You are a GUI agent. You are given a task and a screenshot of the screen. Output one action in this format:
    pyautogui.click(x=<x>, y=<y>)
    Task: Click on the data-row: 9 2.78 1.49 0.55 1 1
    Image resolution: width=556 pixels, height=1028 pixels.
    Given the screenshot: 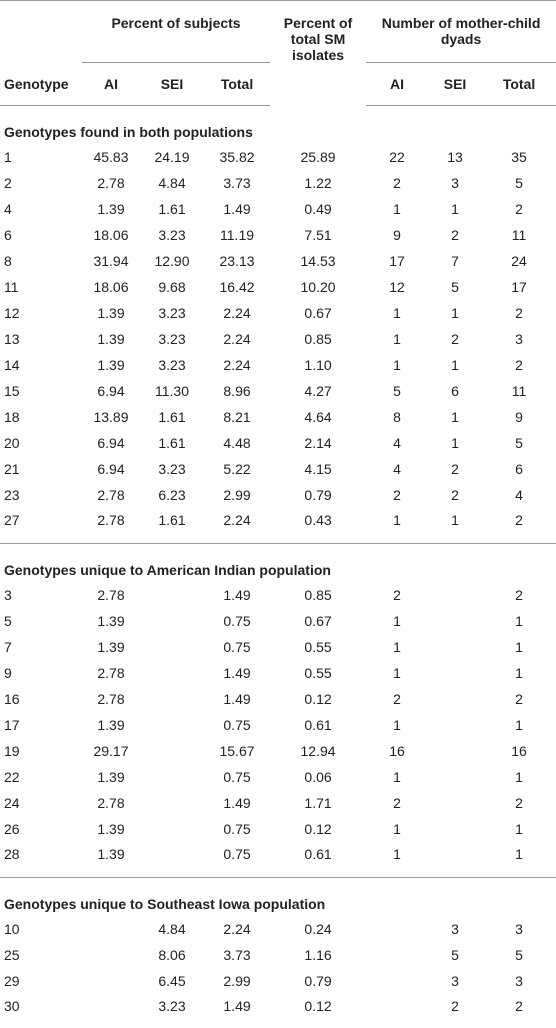 What is the action you would take?
    pyautogui.click(x=278, y=673)
    